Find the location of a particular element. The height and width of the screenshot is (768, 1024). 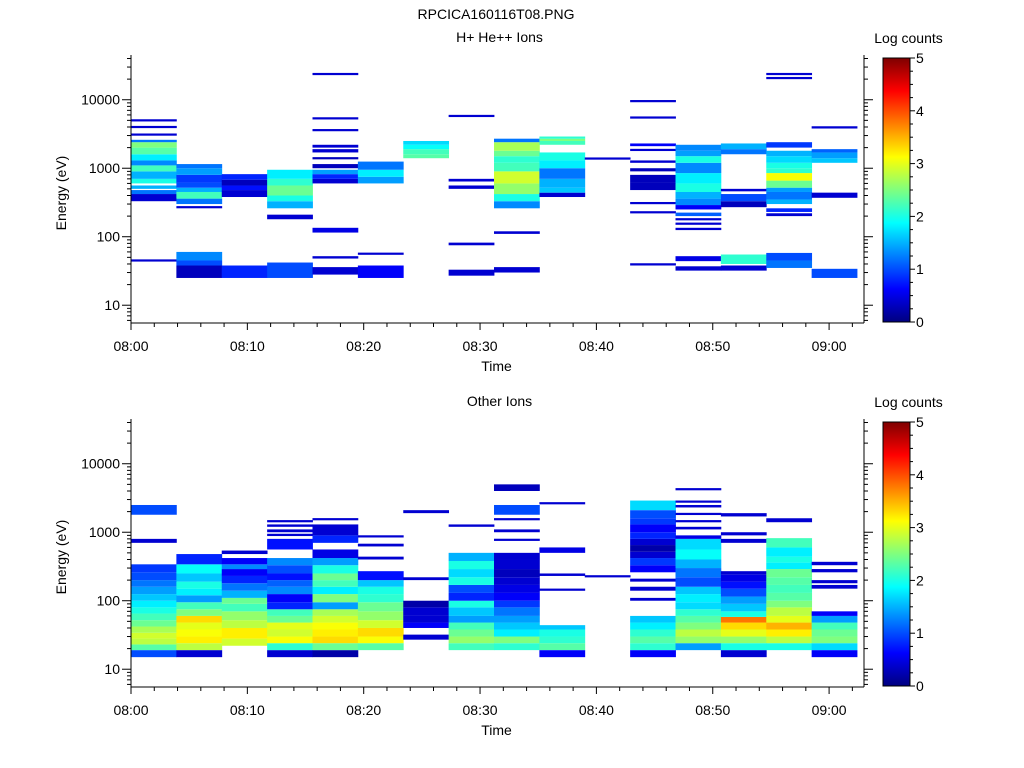

x-tick-label: 08:40 is located at coordinates (596, 710).